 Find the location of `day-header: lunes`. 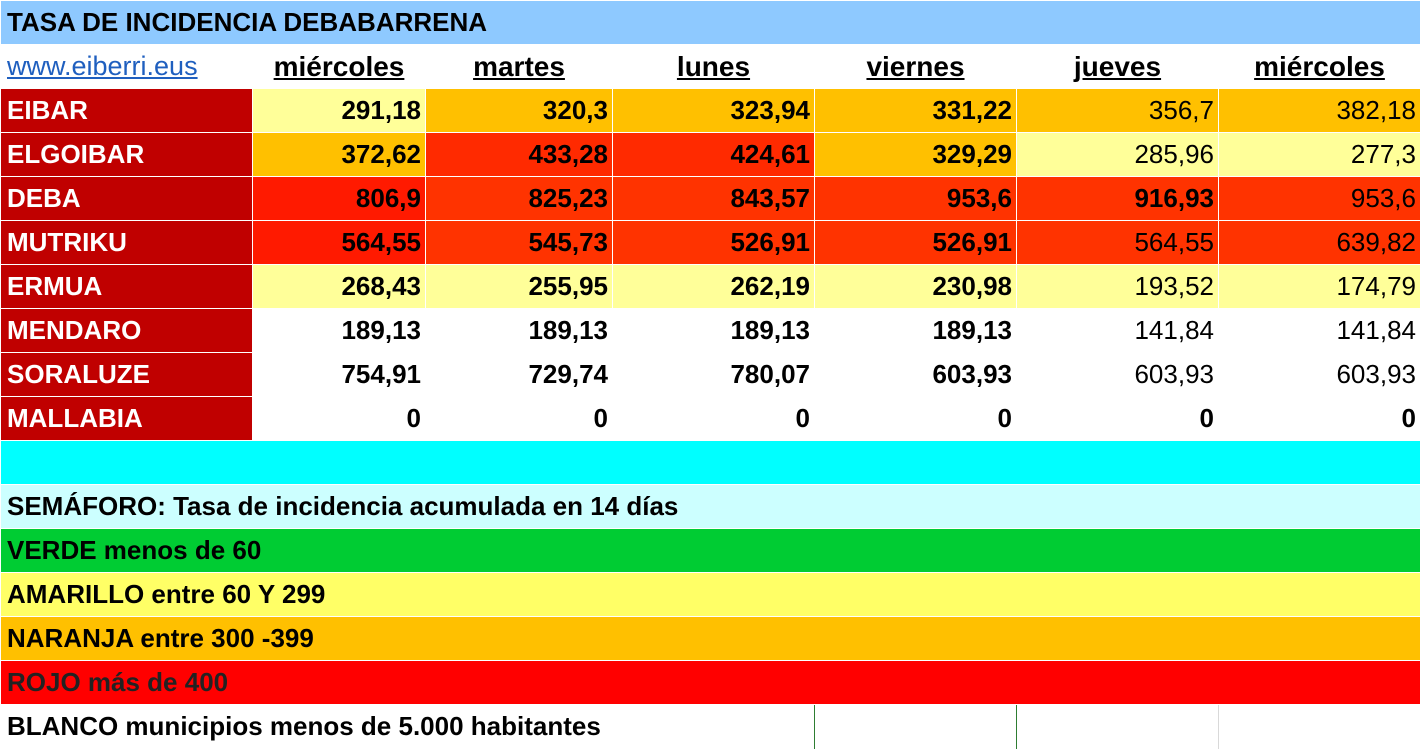

day-header: lunes is located at coordinates (714, 67).